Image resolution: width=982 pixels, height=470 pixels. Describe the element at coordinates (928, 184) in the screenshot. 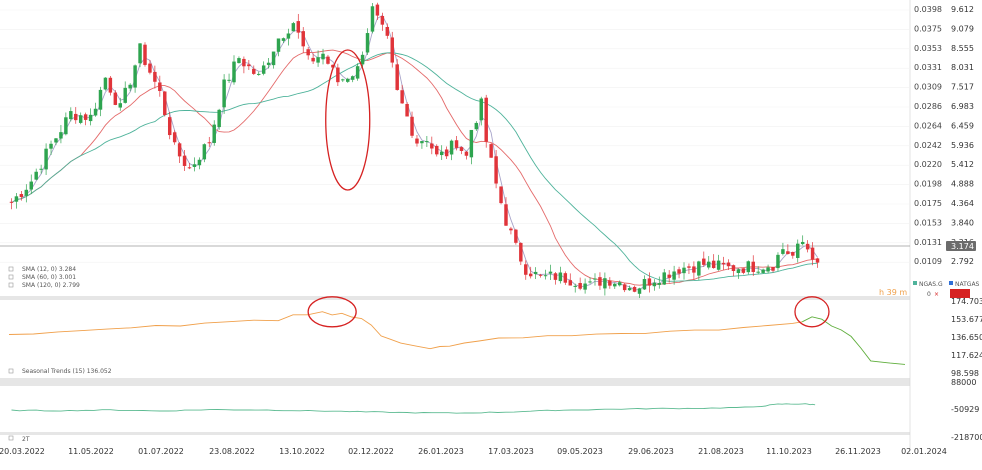

I see `y-tick-left: 0.0198` at that location.